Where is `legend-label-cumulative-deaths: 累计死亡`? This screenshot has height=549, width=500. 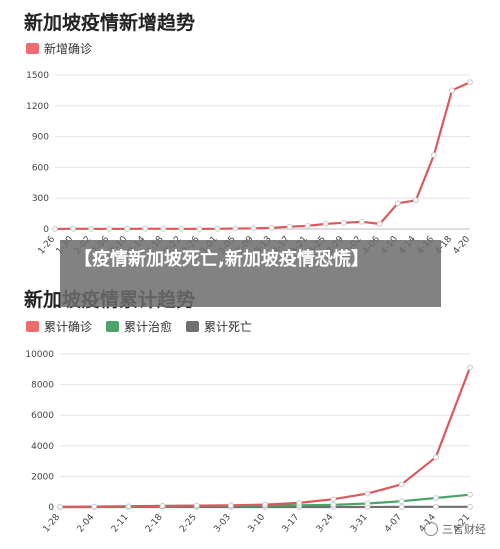 legend-label-cumulative-deaths: 累计死亡 is located at coordinates (228, 327).